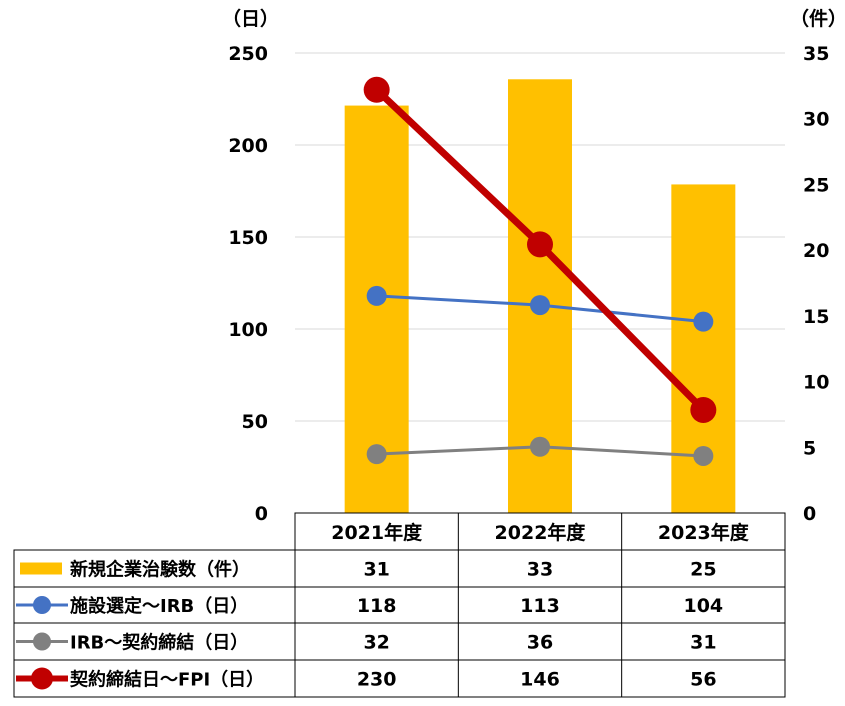 The width and height of the screenshot is (845, 706). I want to click on left-axis-tick-label: 100, so click(248, 330).